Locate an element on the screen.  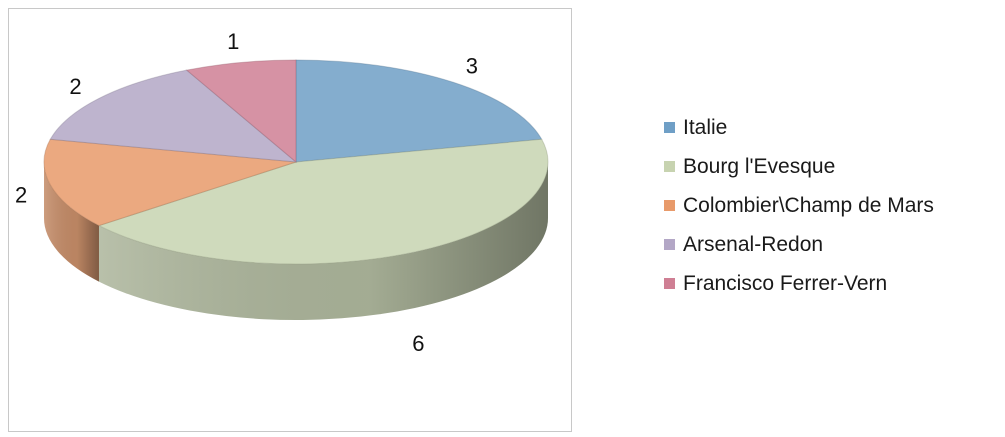
legend-label: Colombier\Champ de Mars is located at coordinates (808, 205).